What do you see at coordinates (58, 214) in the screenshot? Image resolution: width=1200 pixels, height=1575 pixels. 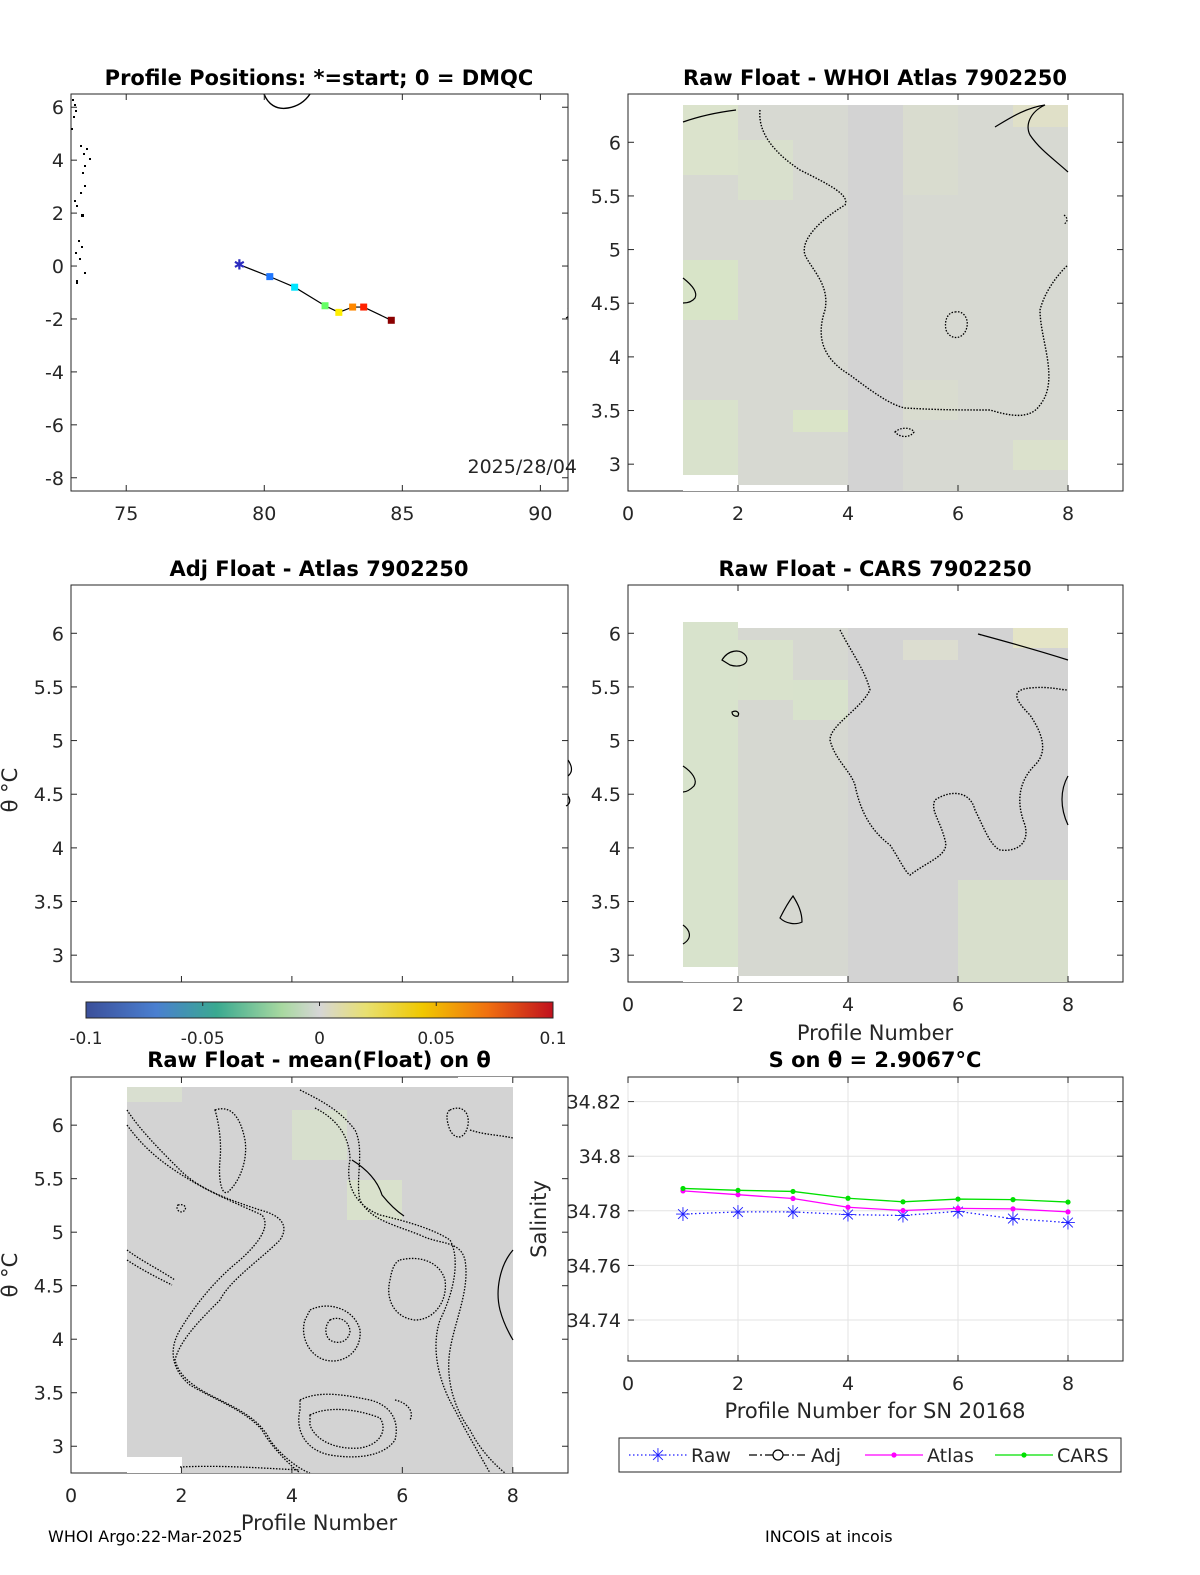 I see `y-tick-label: 2` at bounding box center [58, 214].